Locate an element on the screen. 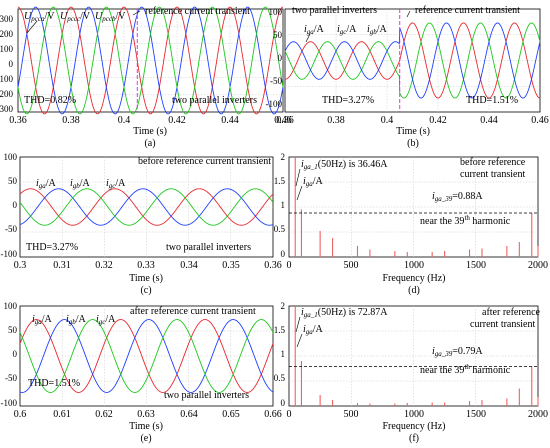 This screenshot has height=448, width=550. panel-c-yticks: -100 -50 0 50 100 is located at coordinates (9, 205).